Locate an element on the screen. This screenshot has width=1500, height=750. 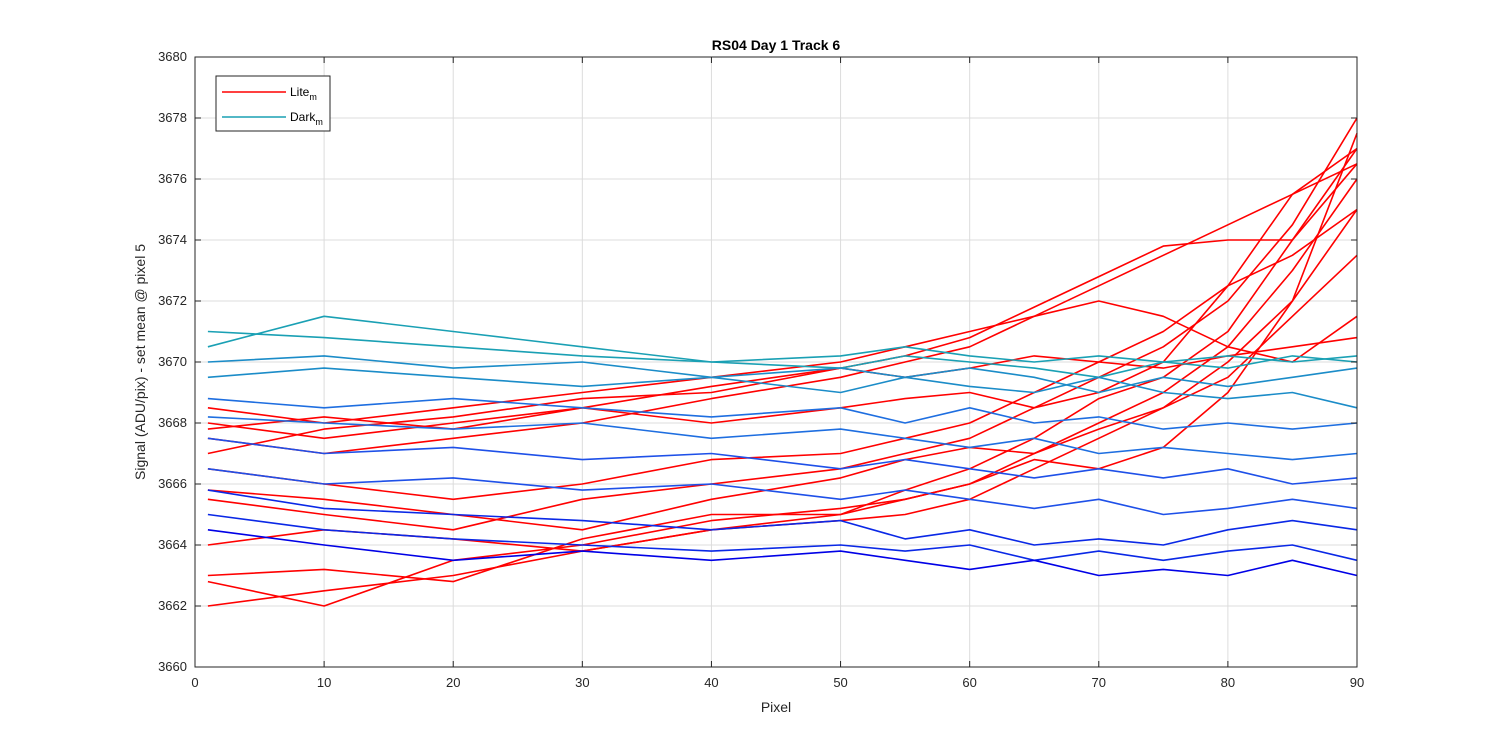
legend-box is located at coordinates (273, 103).